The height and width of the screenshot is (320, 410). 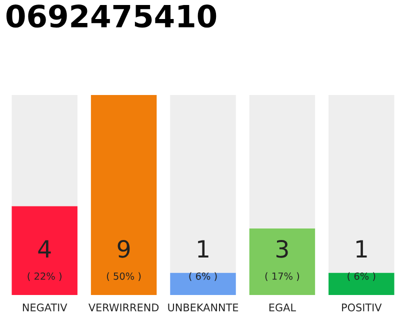 What do you see at coordinates (282, 276) in the screenshot?
I see `annotation: ( 17% )` at bounding box center [282, 276].